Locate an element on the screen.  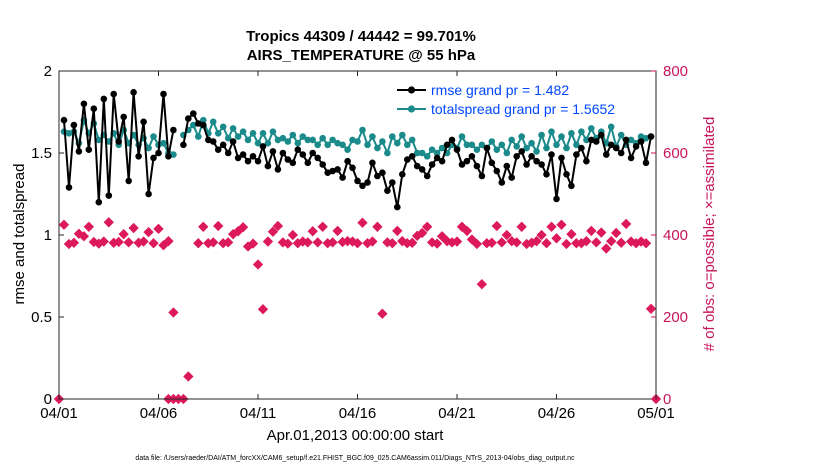
x-axis-label: Apr.01,2013 00:00:00 start is located at coordinates (356, 435).